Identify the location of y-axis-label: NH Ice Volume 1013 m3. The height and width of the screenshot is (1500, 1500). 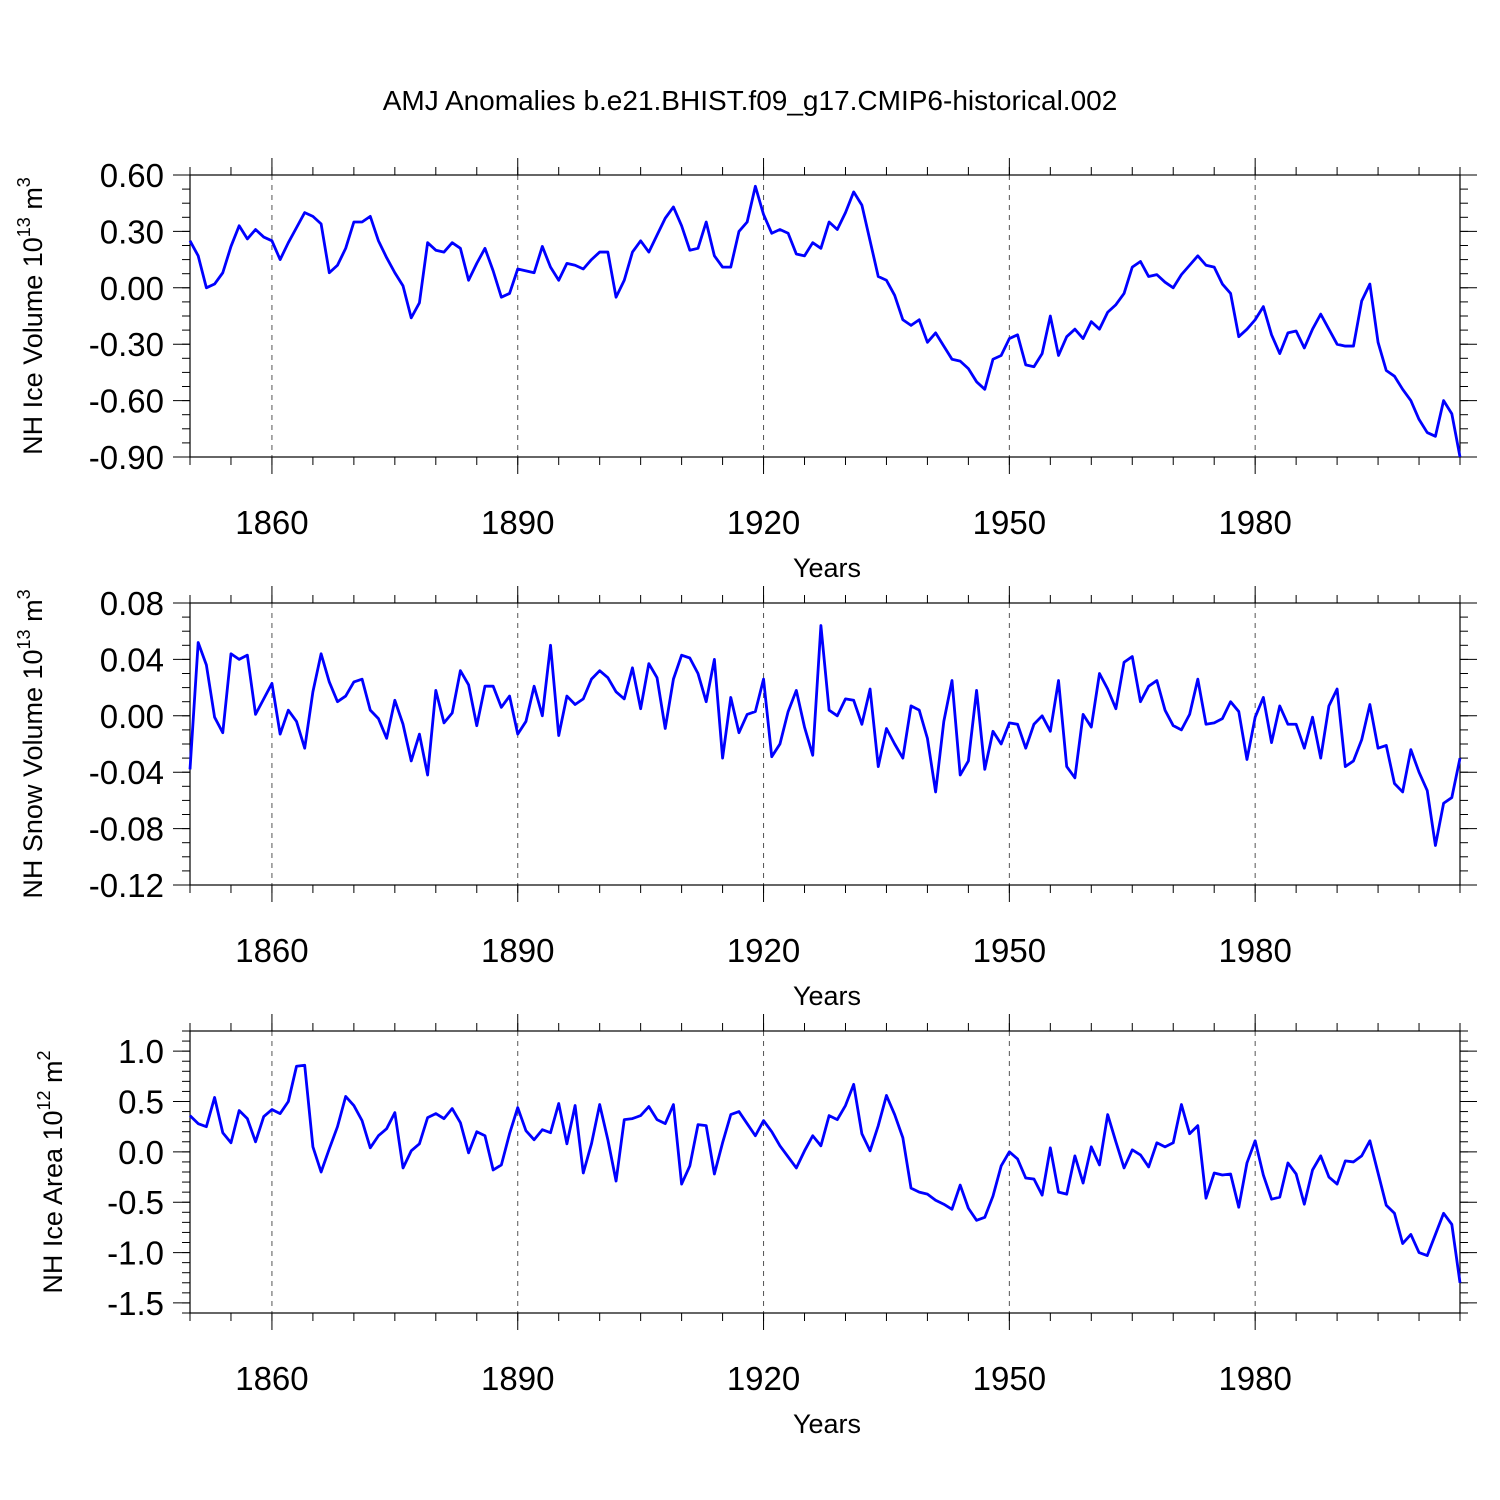
(31, 316).